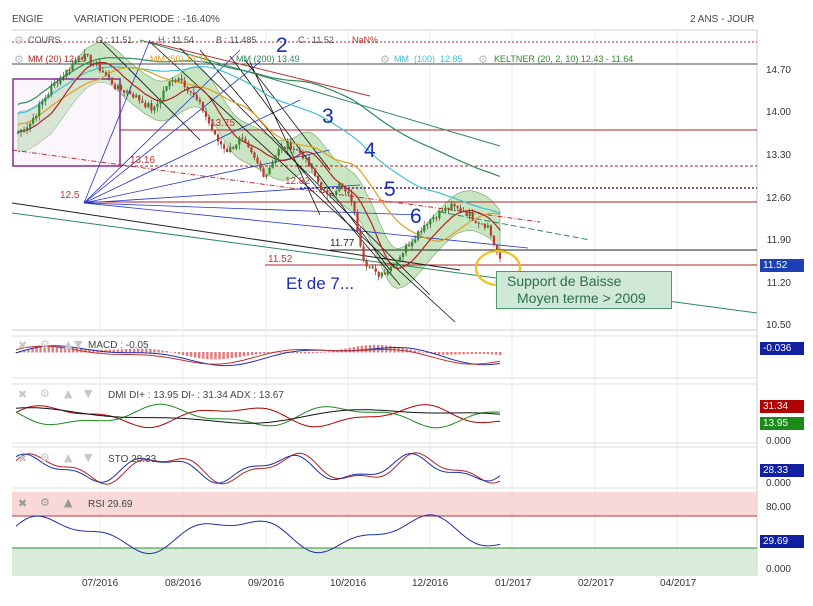 This screenshot has width=813, height=606. I want to click on dmi-y-tick-0: 0.000, so click(778, 441).